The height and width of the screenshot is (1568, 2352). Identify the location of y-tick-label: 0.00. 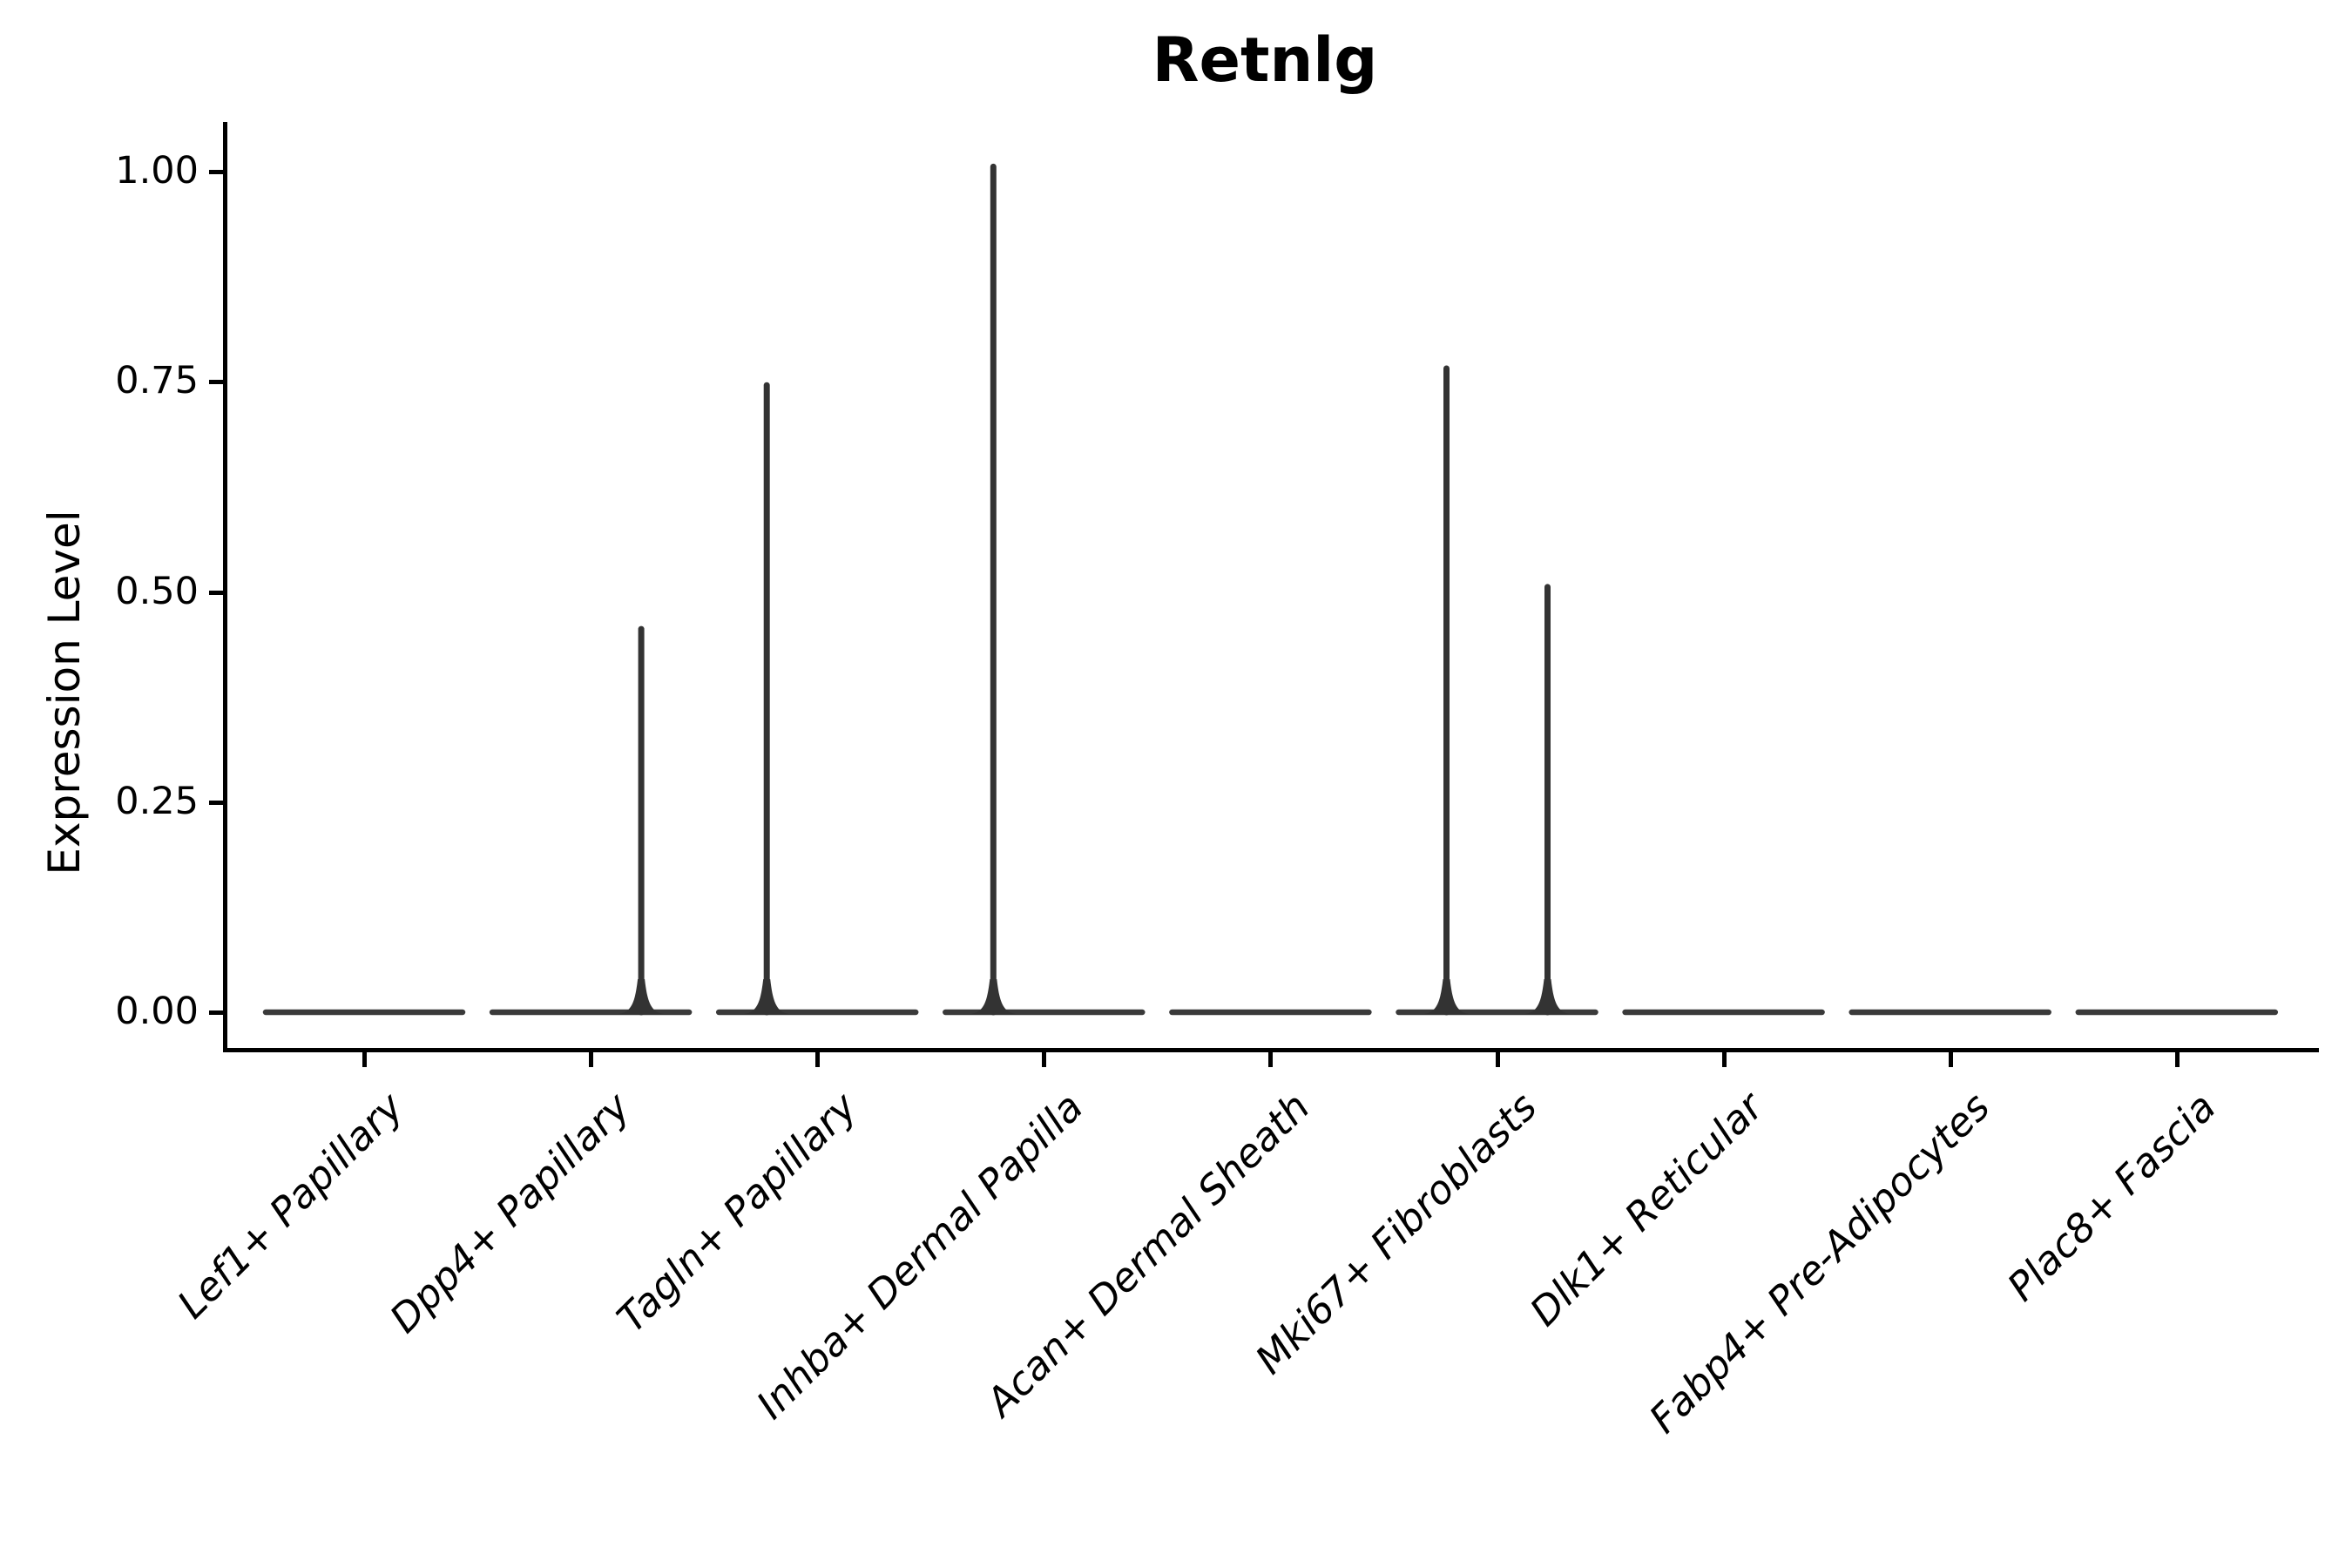
(157, 1012).